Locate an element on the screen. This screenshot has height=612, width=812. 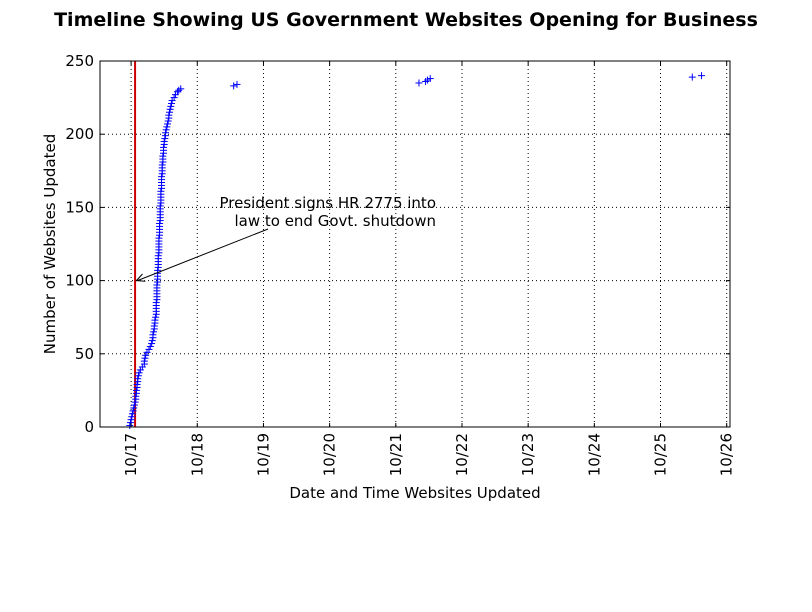
y-tick-label: 150 is located at coordinates (79, 207).